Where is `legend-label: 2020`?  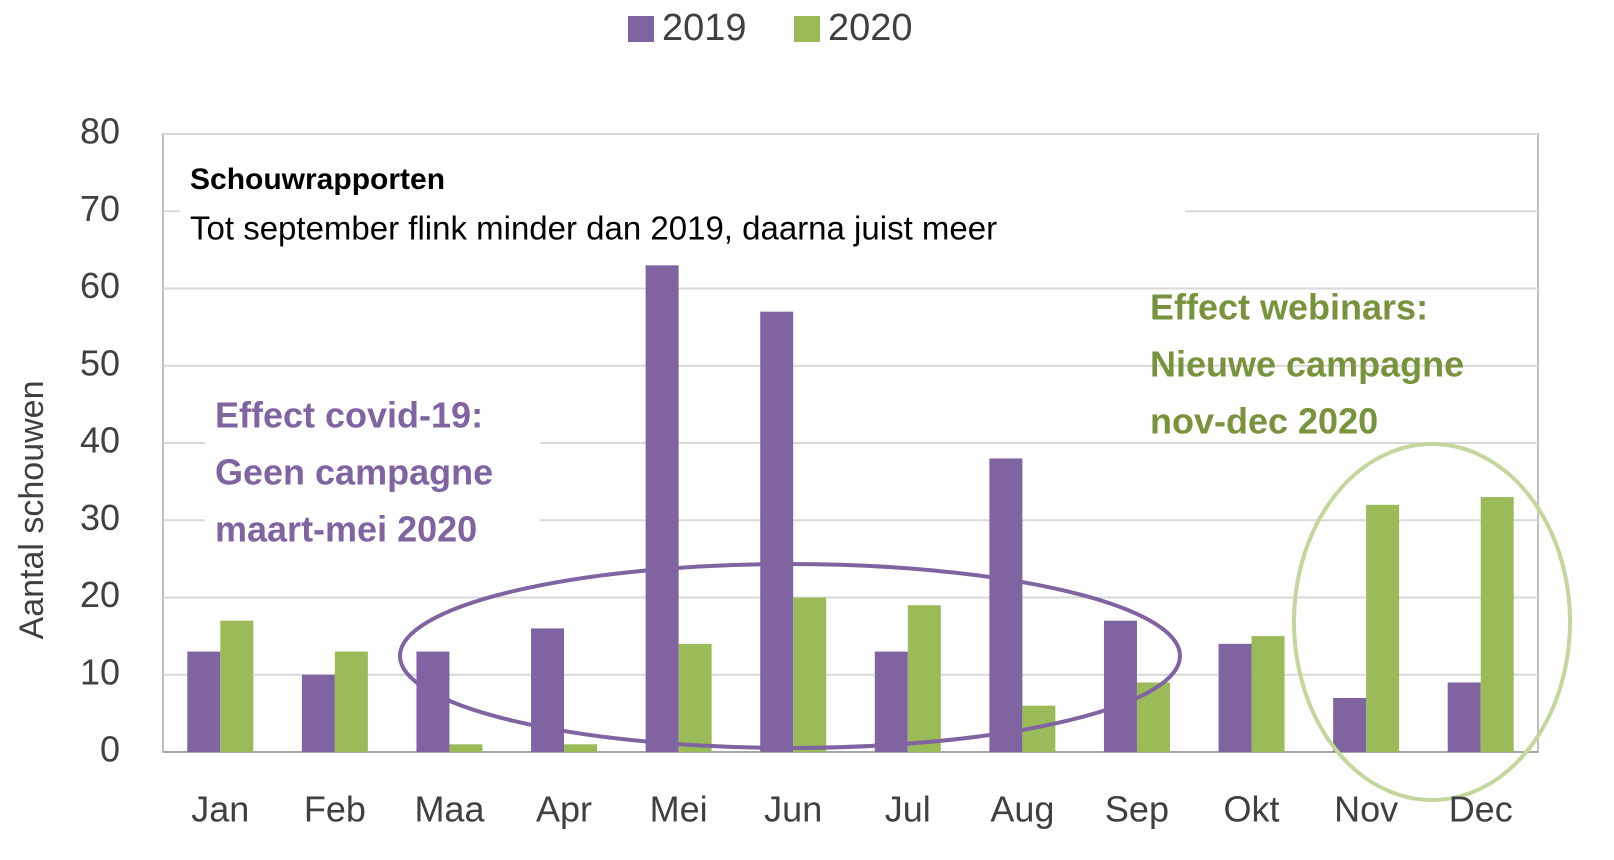
legend-label: 2020 is located at coordinates (870, 28).